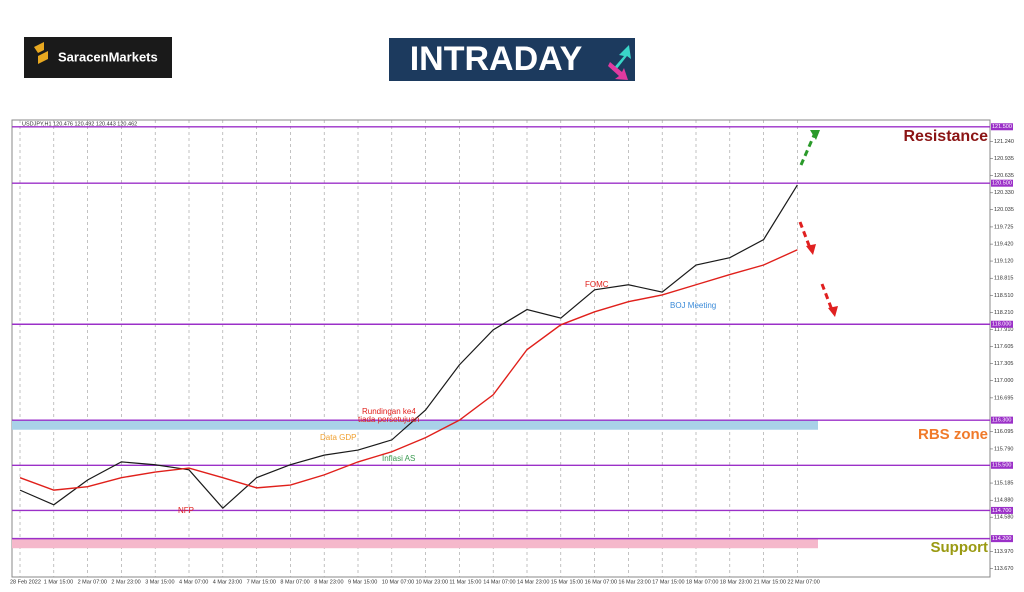 This screenshot has height=592, width=1024. What do you see at coordinates (1004, 193) in the screenshot?
I see `y-tick-label: 120.330` at bounding box center [1004, 193].